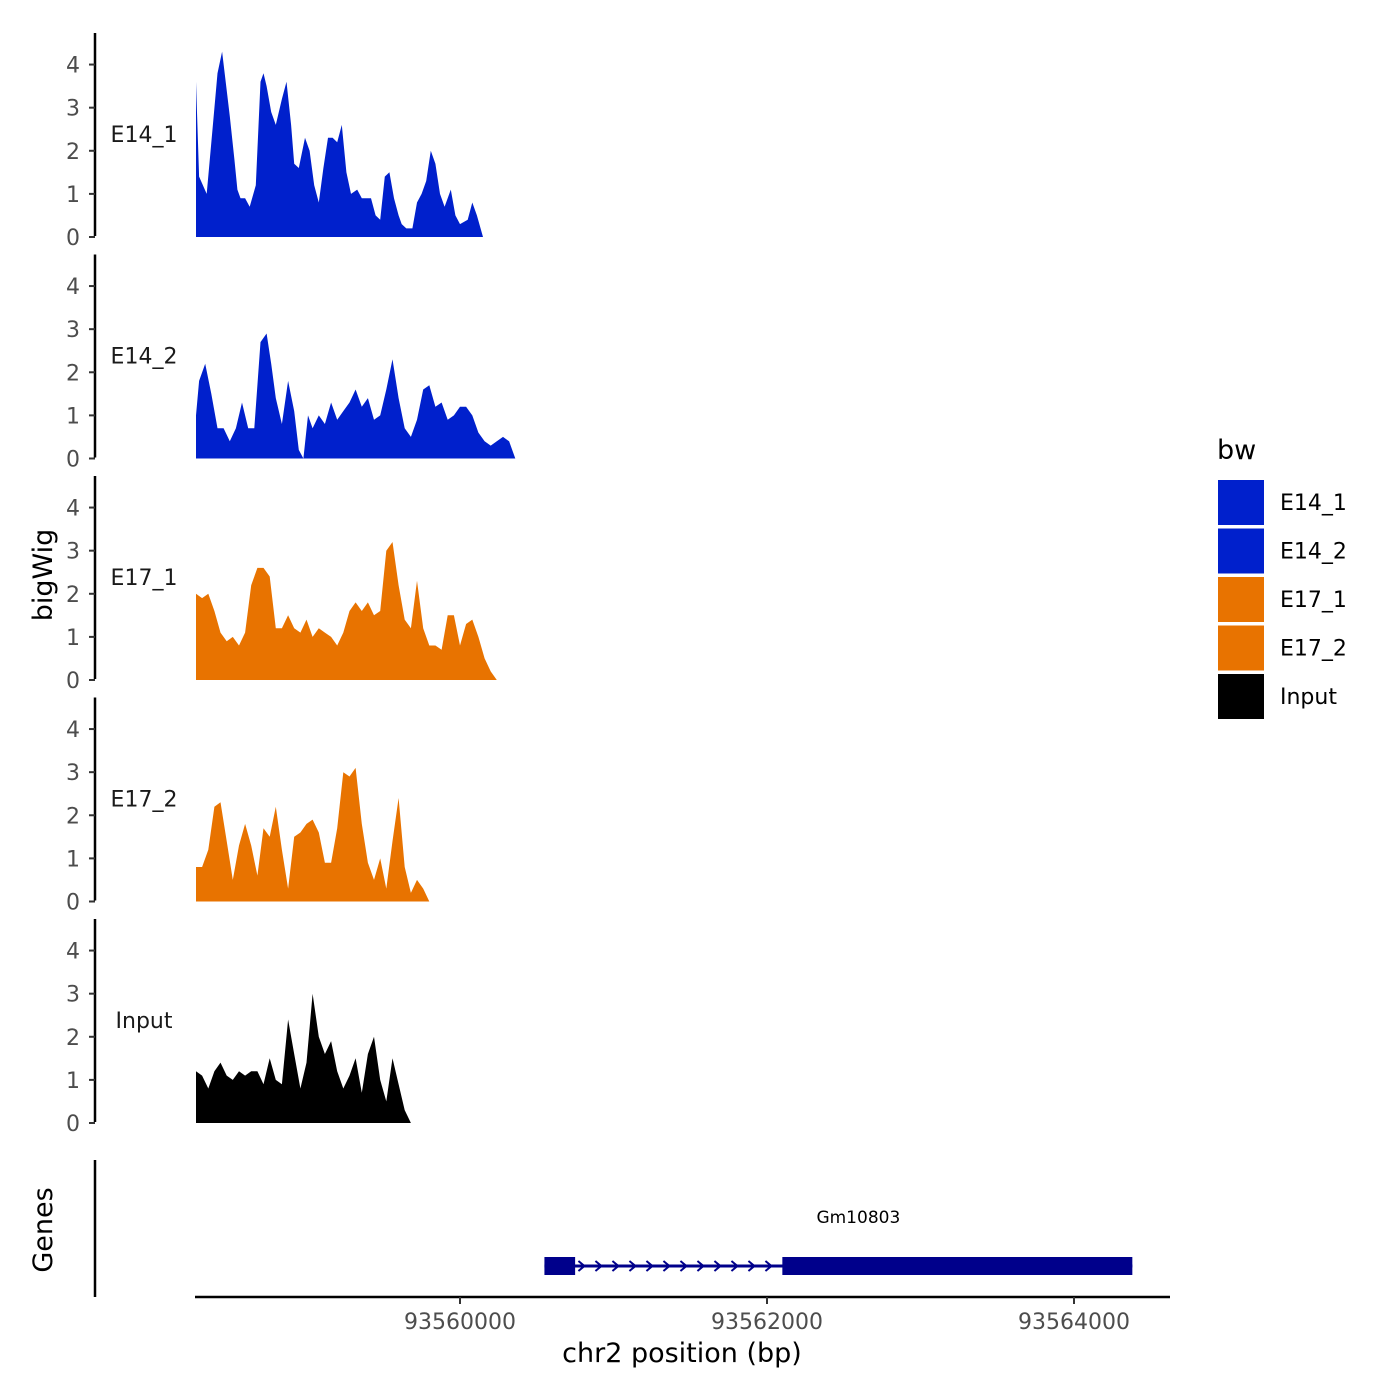 The height and width of the screenshot is (1400, 1400). Describe the element at coordinates (767, 1322) in the screenshot. I see `x-tick-label: 93562000` at that location.